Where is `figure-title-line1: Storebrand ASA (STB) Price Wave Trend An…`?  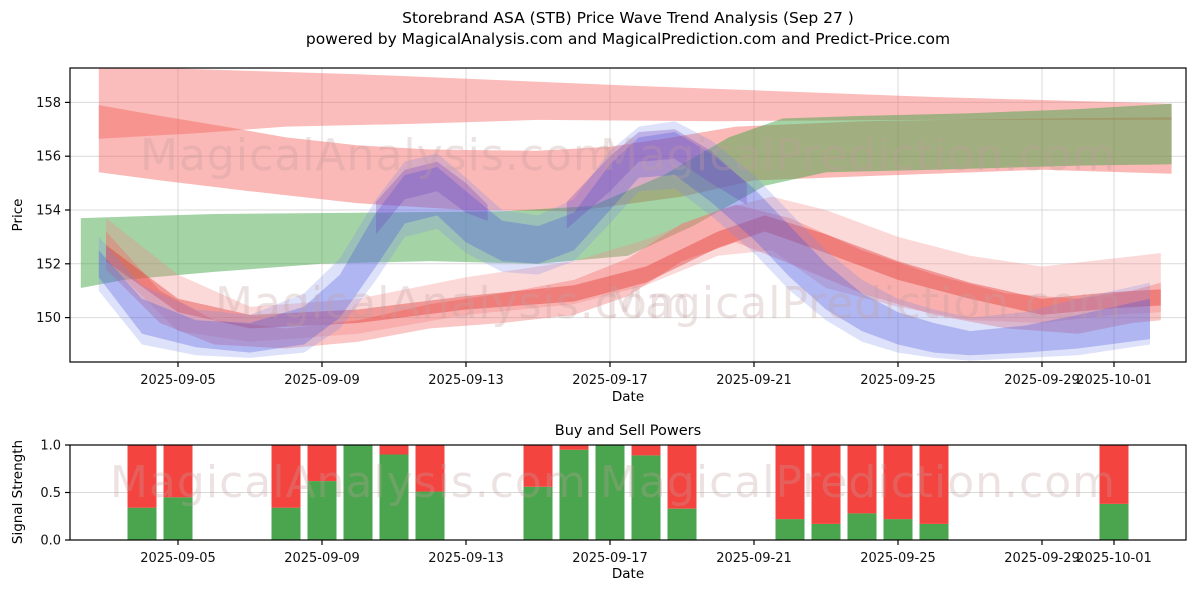
figure-title-line1: Storebrand ASA (STB) Price Wave Trend An… is located at coordinates (628, 18).